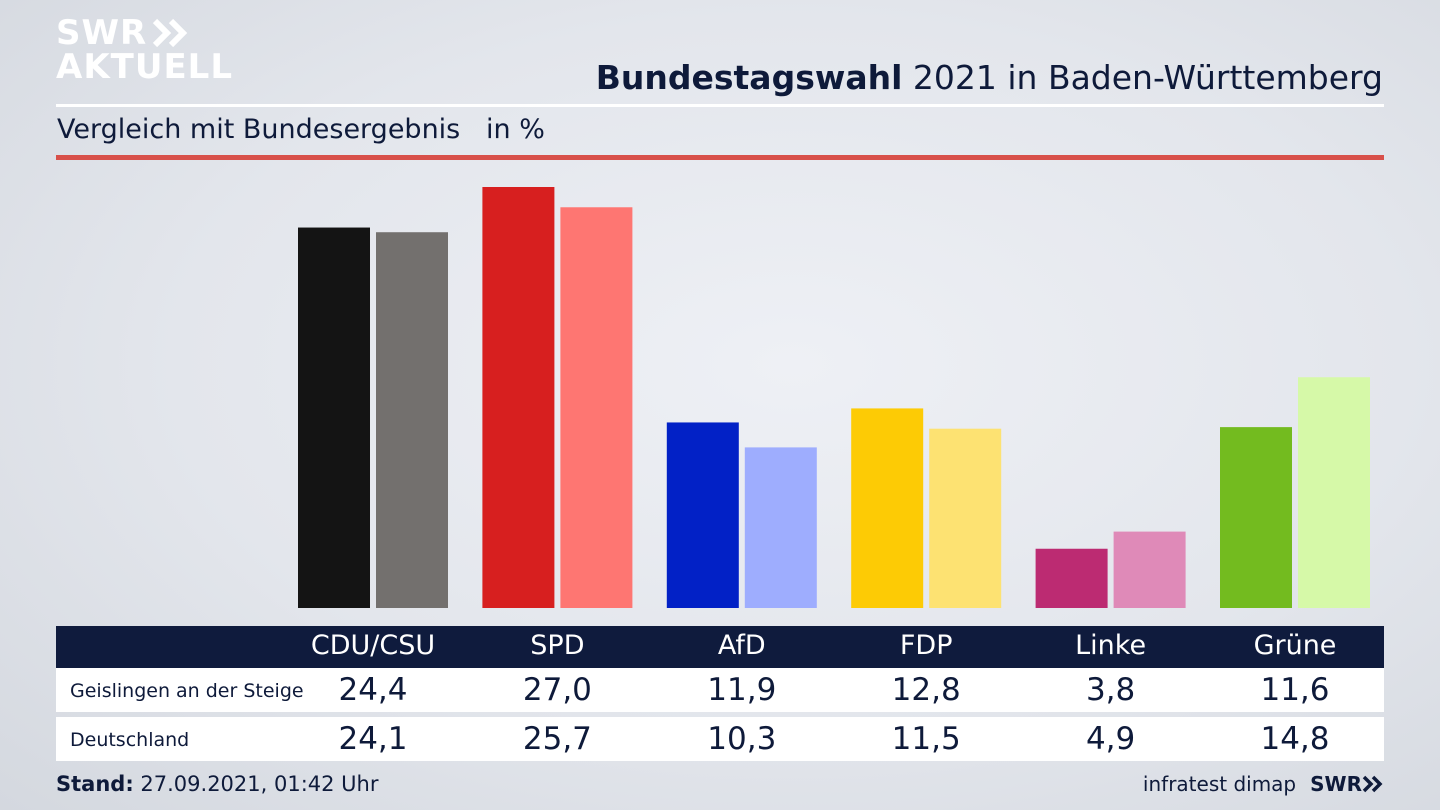  Describe the element at coordinates (373, 739) in the screenshot. I see `value-cell: 24,1` at that location.